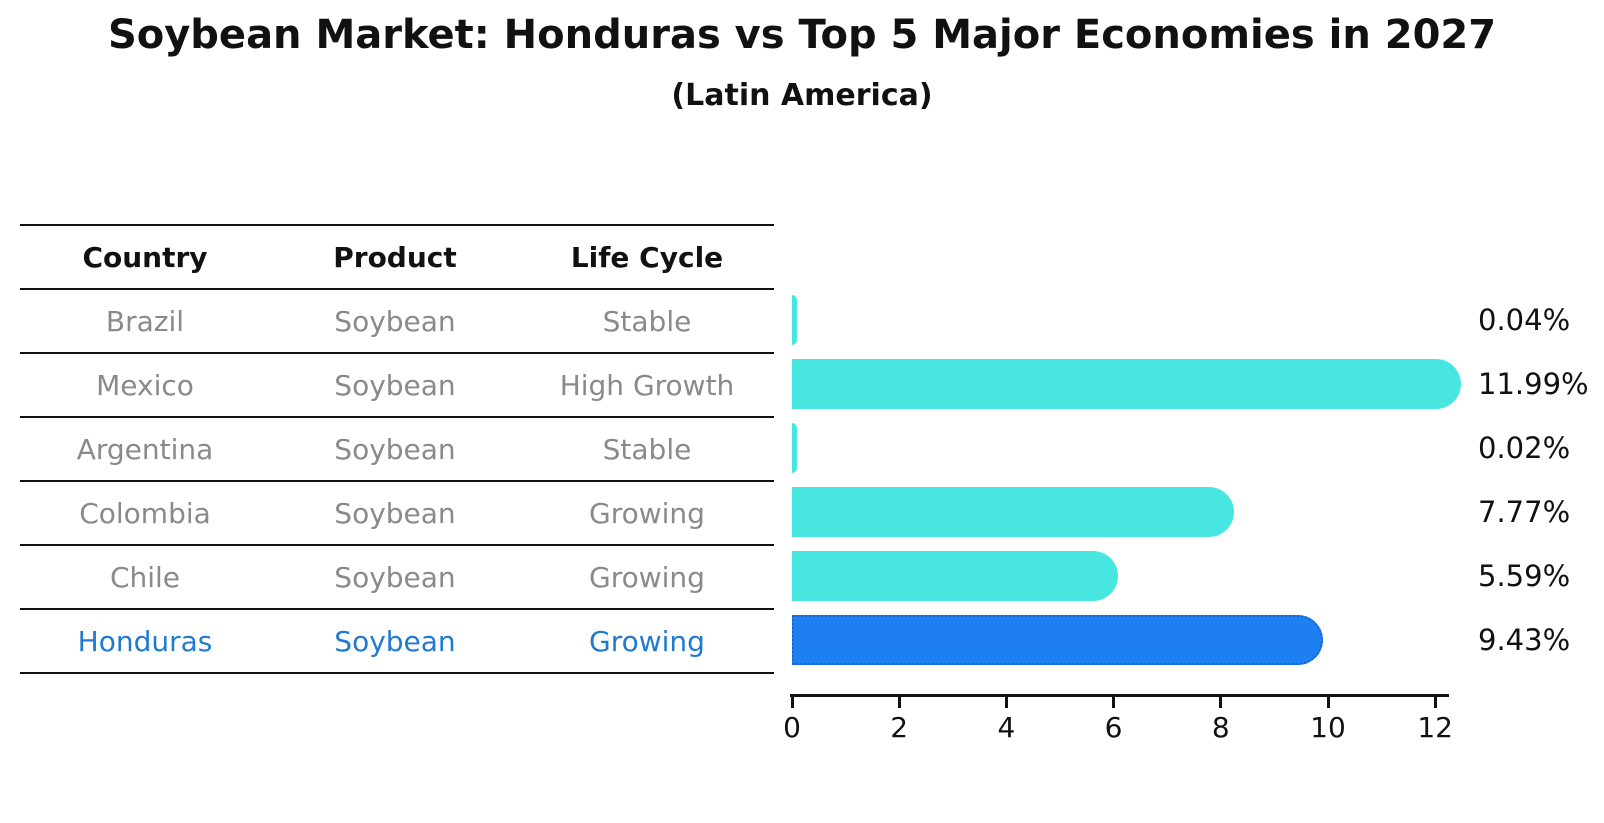 The width and height of the screenshot is (1604, 823). I want to click on cell-country: Chile, so click(145, 577).